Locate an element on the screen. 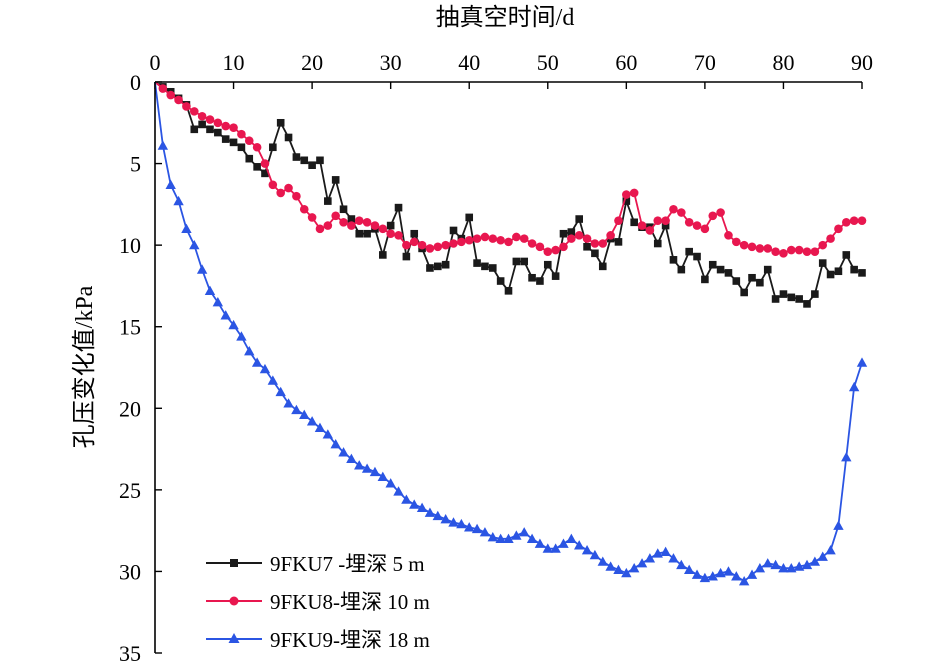 The height and width of the screenshot is (669, 945). x-tick-label-2: 20 is located at coordinates (312, 62).